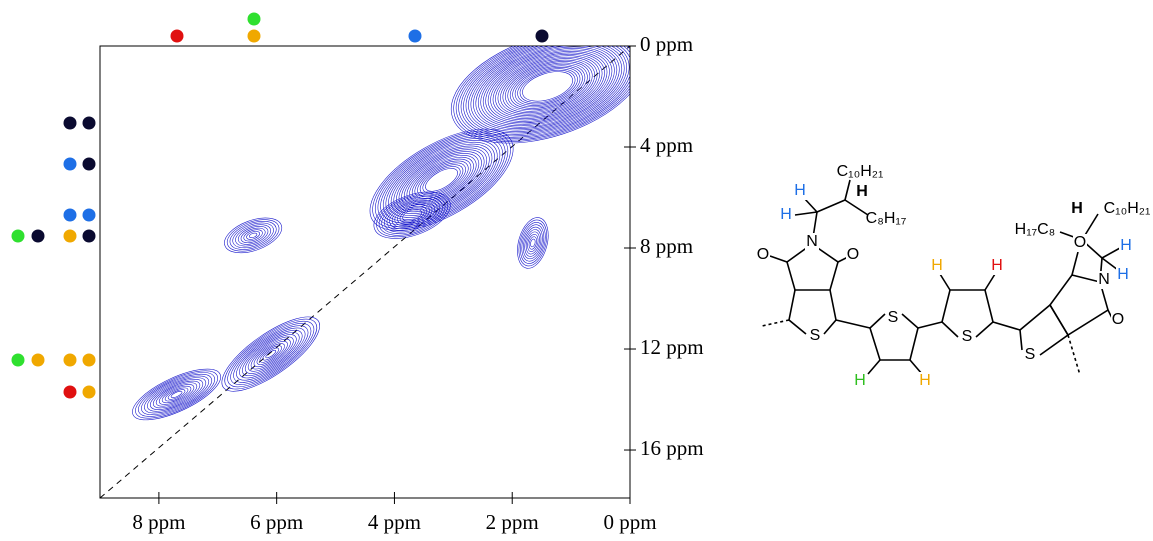 The width and height of the screenshot is (1153, 541). What do you see at coordinates (276, 522) in the screenshot?
I see `x-tick-label: 6 ppm` at bounding box center [276, 522].